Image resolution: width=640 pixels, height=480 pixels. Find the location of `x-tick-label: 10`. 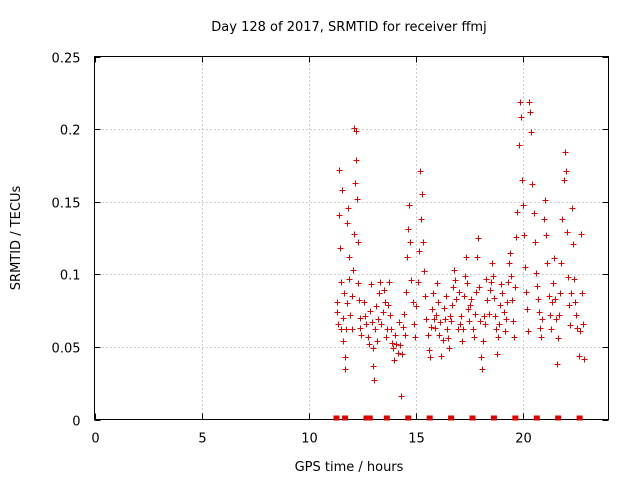

x-tick-label: 10 is located at coordinates (309, 439).